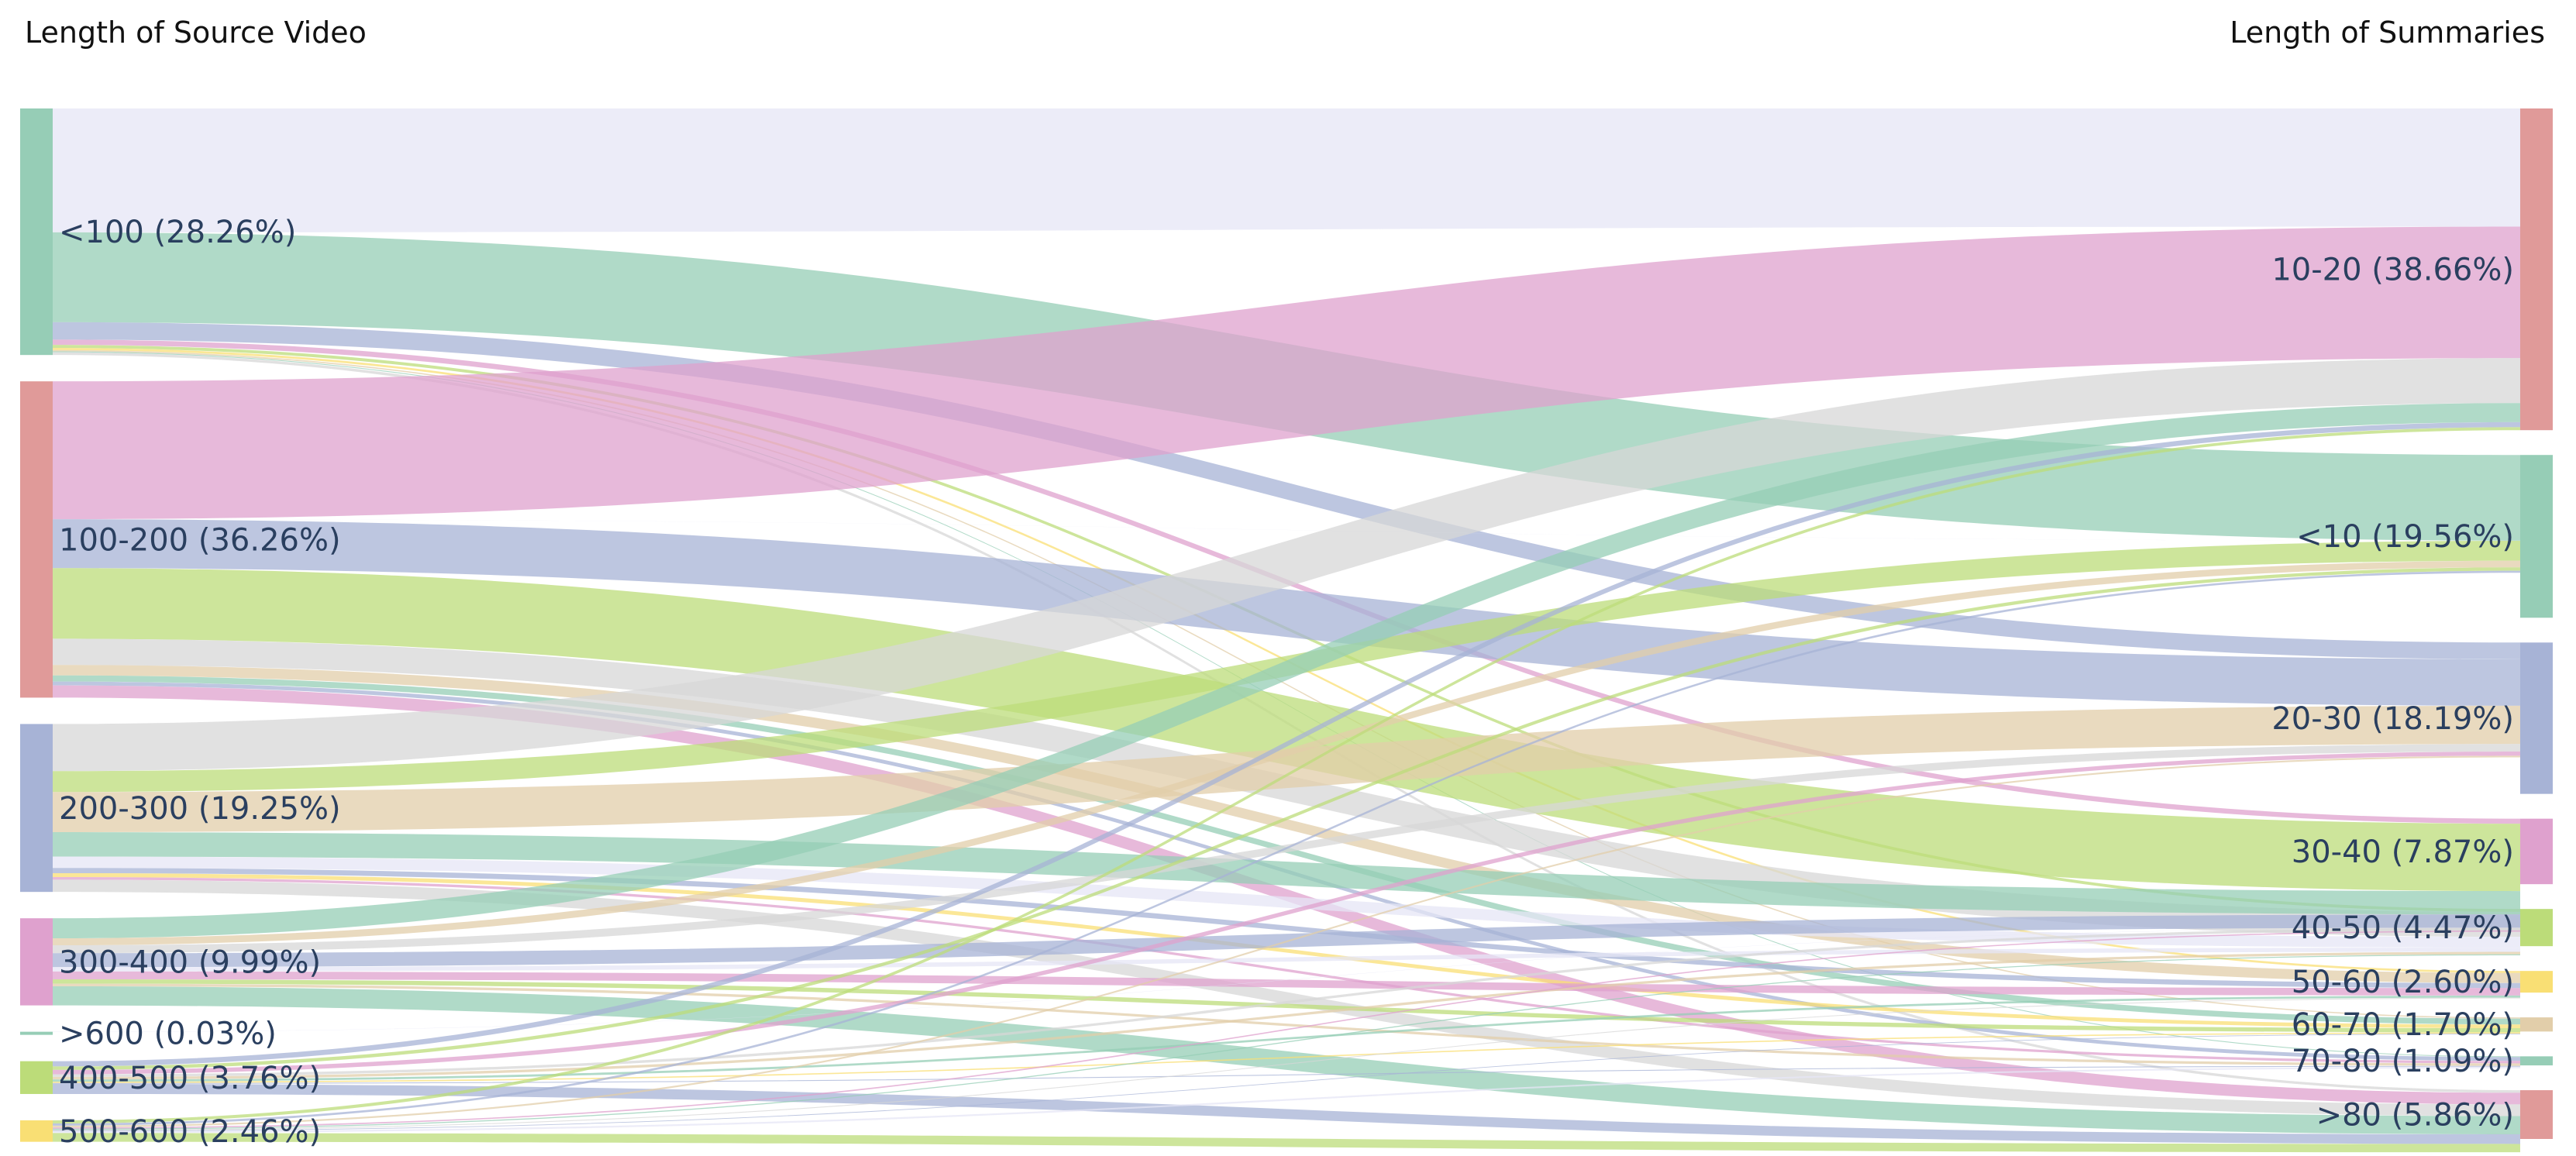  Describe the element at coordinates (168, 1034) in the screenshot. I see `source-label-s4: >600 (0.03%)` at that location.